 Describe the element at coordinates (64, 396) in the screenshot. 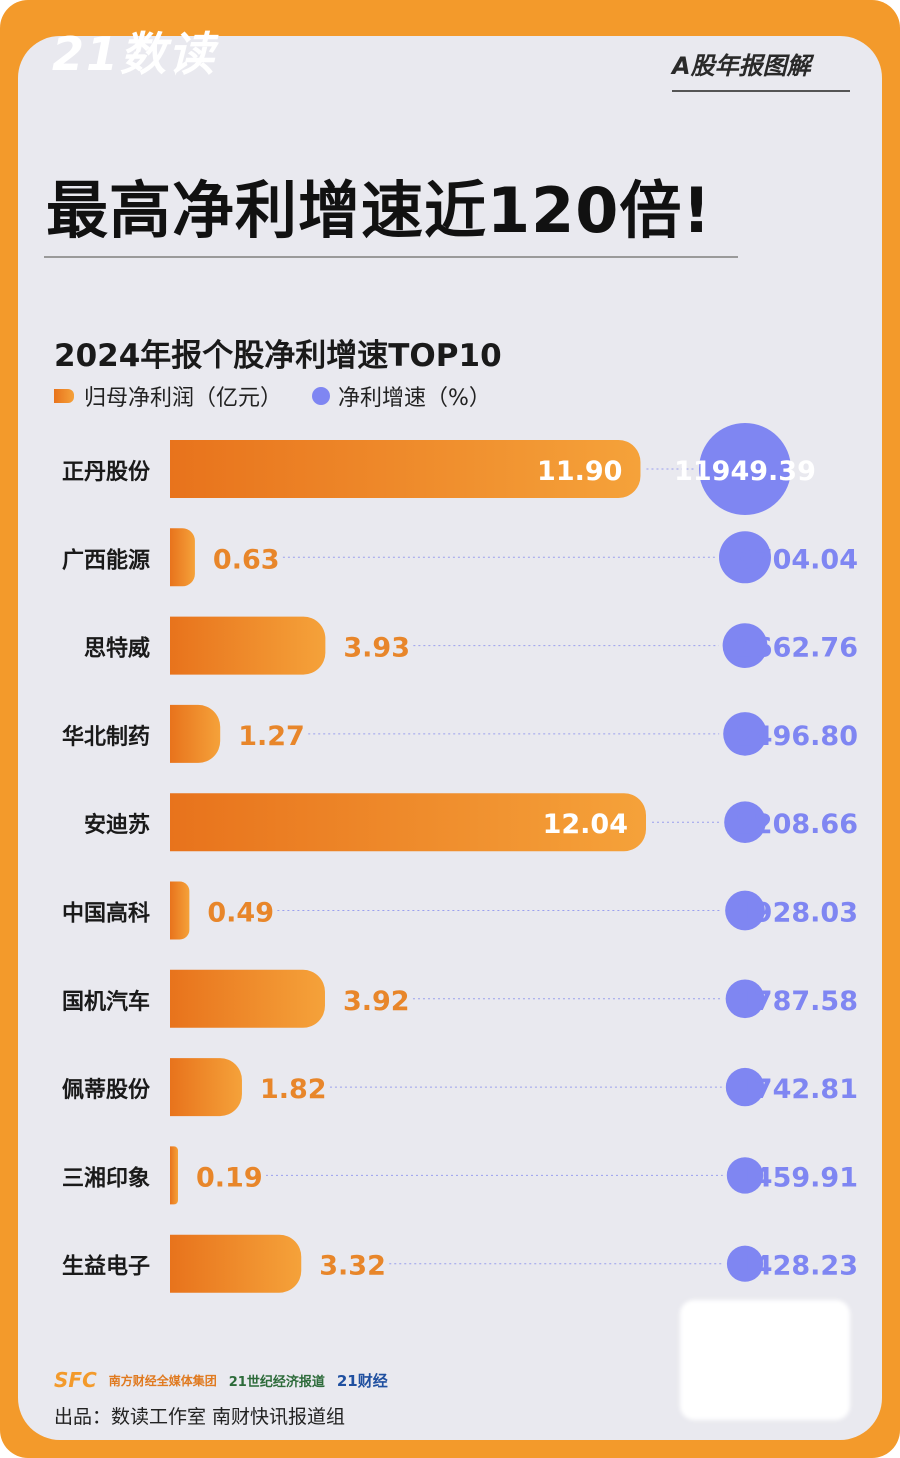

I see `legend-bar-swatch` at that location.